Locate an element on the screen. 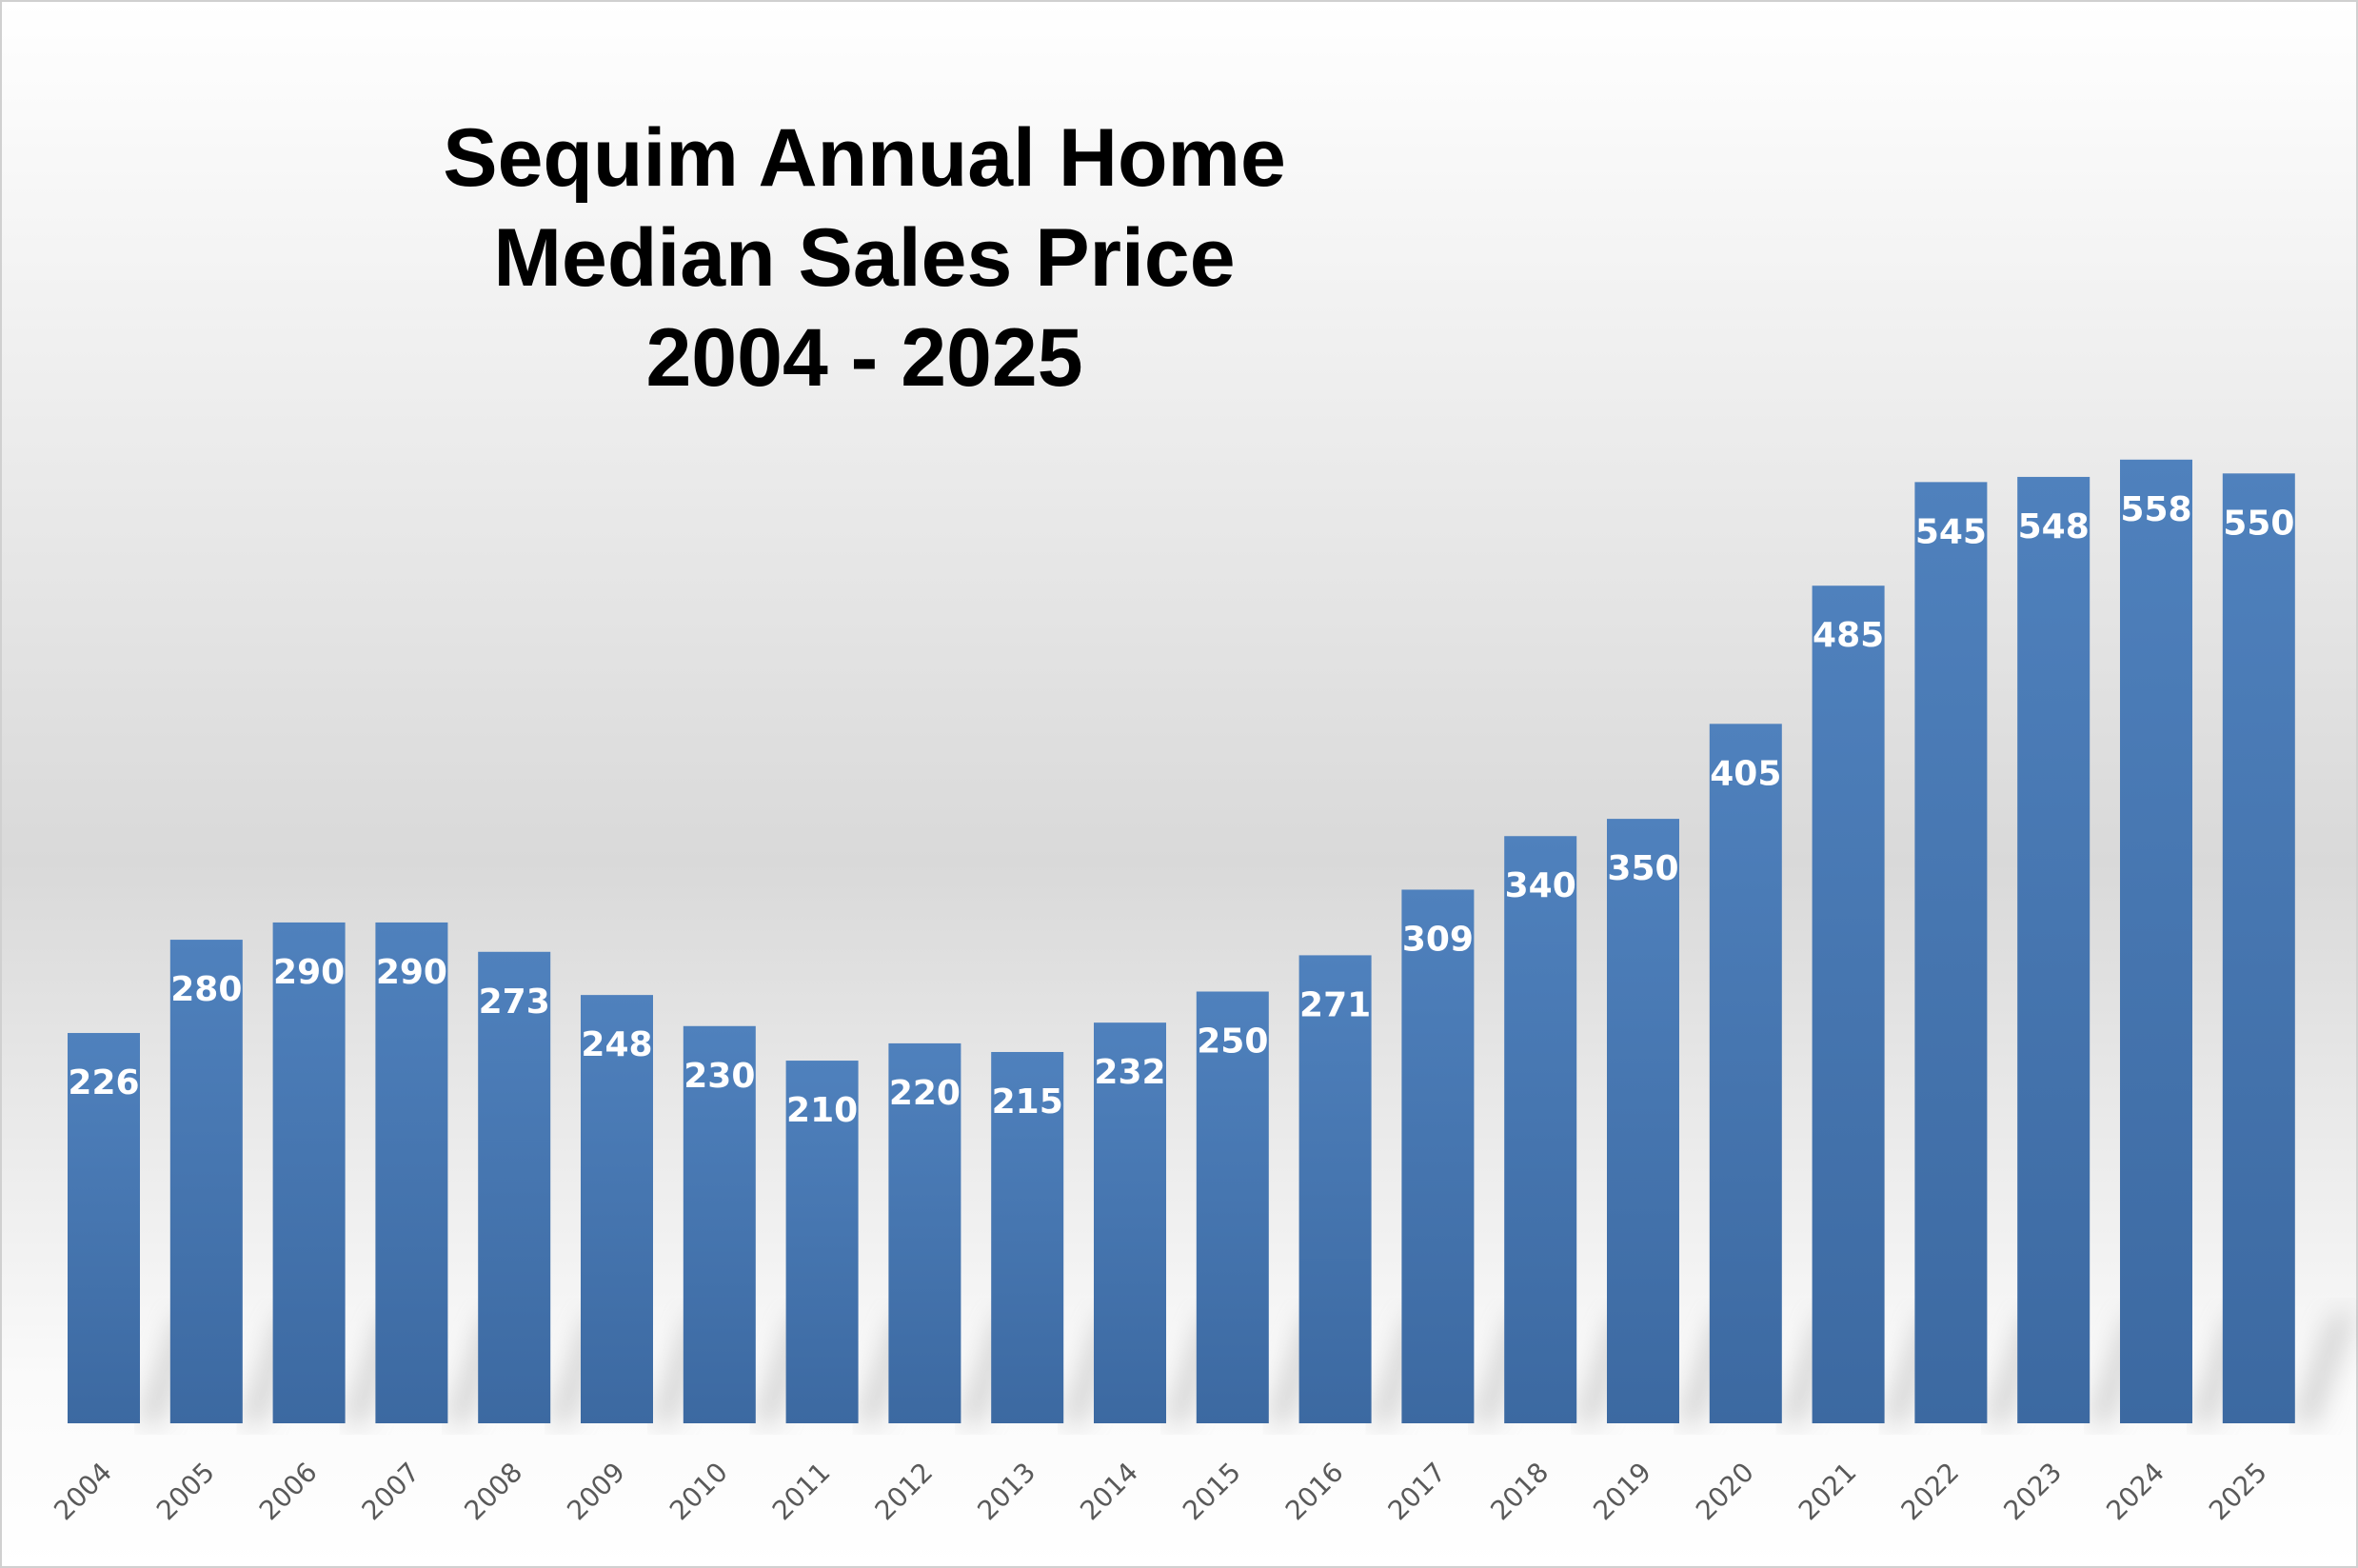 Image resolution: width=2358 pixels, height=1568 pixels. bar-2005 is located at coordinates (206, 1182).